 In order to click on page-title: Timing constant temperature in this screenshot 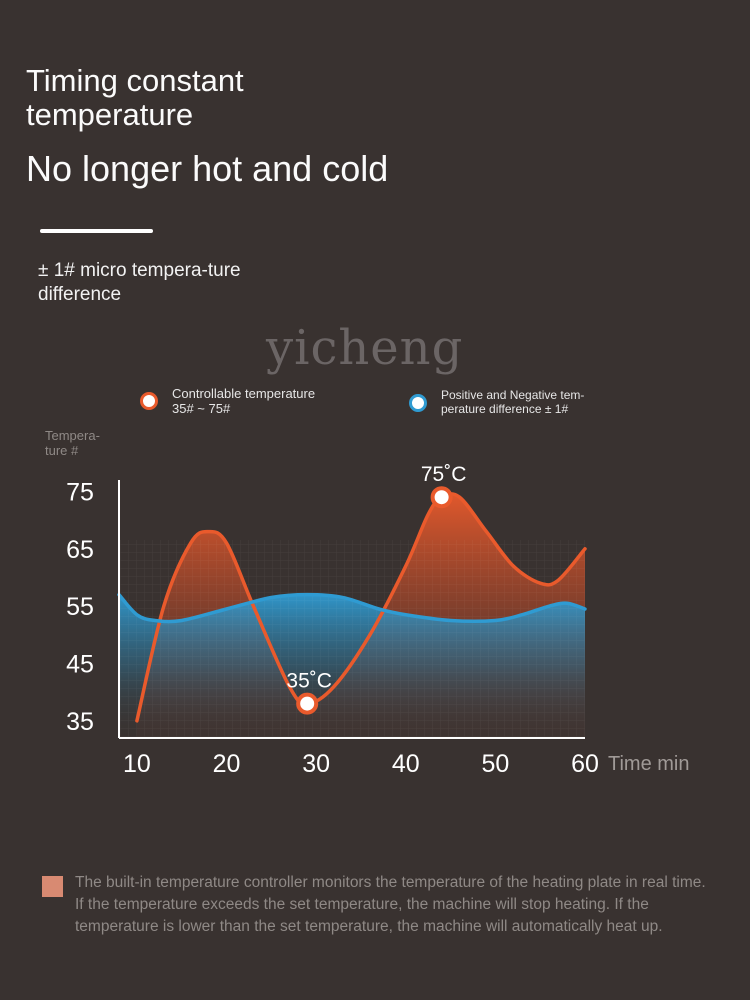, I will do `click(135, 97)`.